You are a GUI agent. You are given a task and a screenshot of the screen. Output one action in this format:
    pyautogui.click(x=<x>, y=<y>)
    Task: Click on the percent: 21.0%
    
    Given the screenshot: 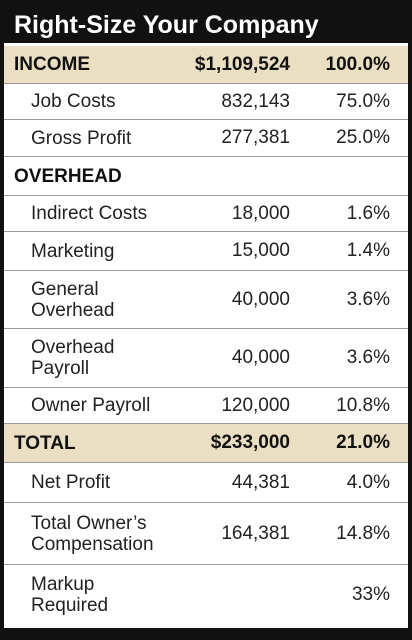 What is the action you would take?
    pyautogui.click(x=363, y=442)
    